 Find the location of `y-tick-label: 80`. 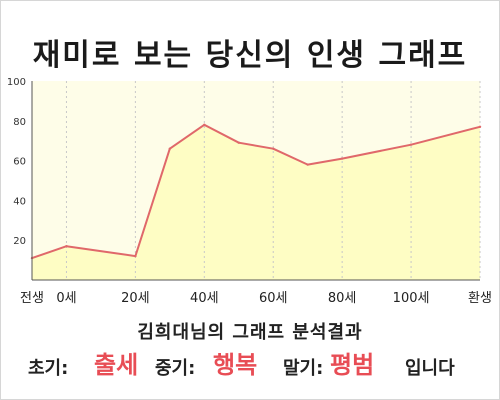

y-tick-label: 80 is located at coordinates (19, 122).